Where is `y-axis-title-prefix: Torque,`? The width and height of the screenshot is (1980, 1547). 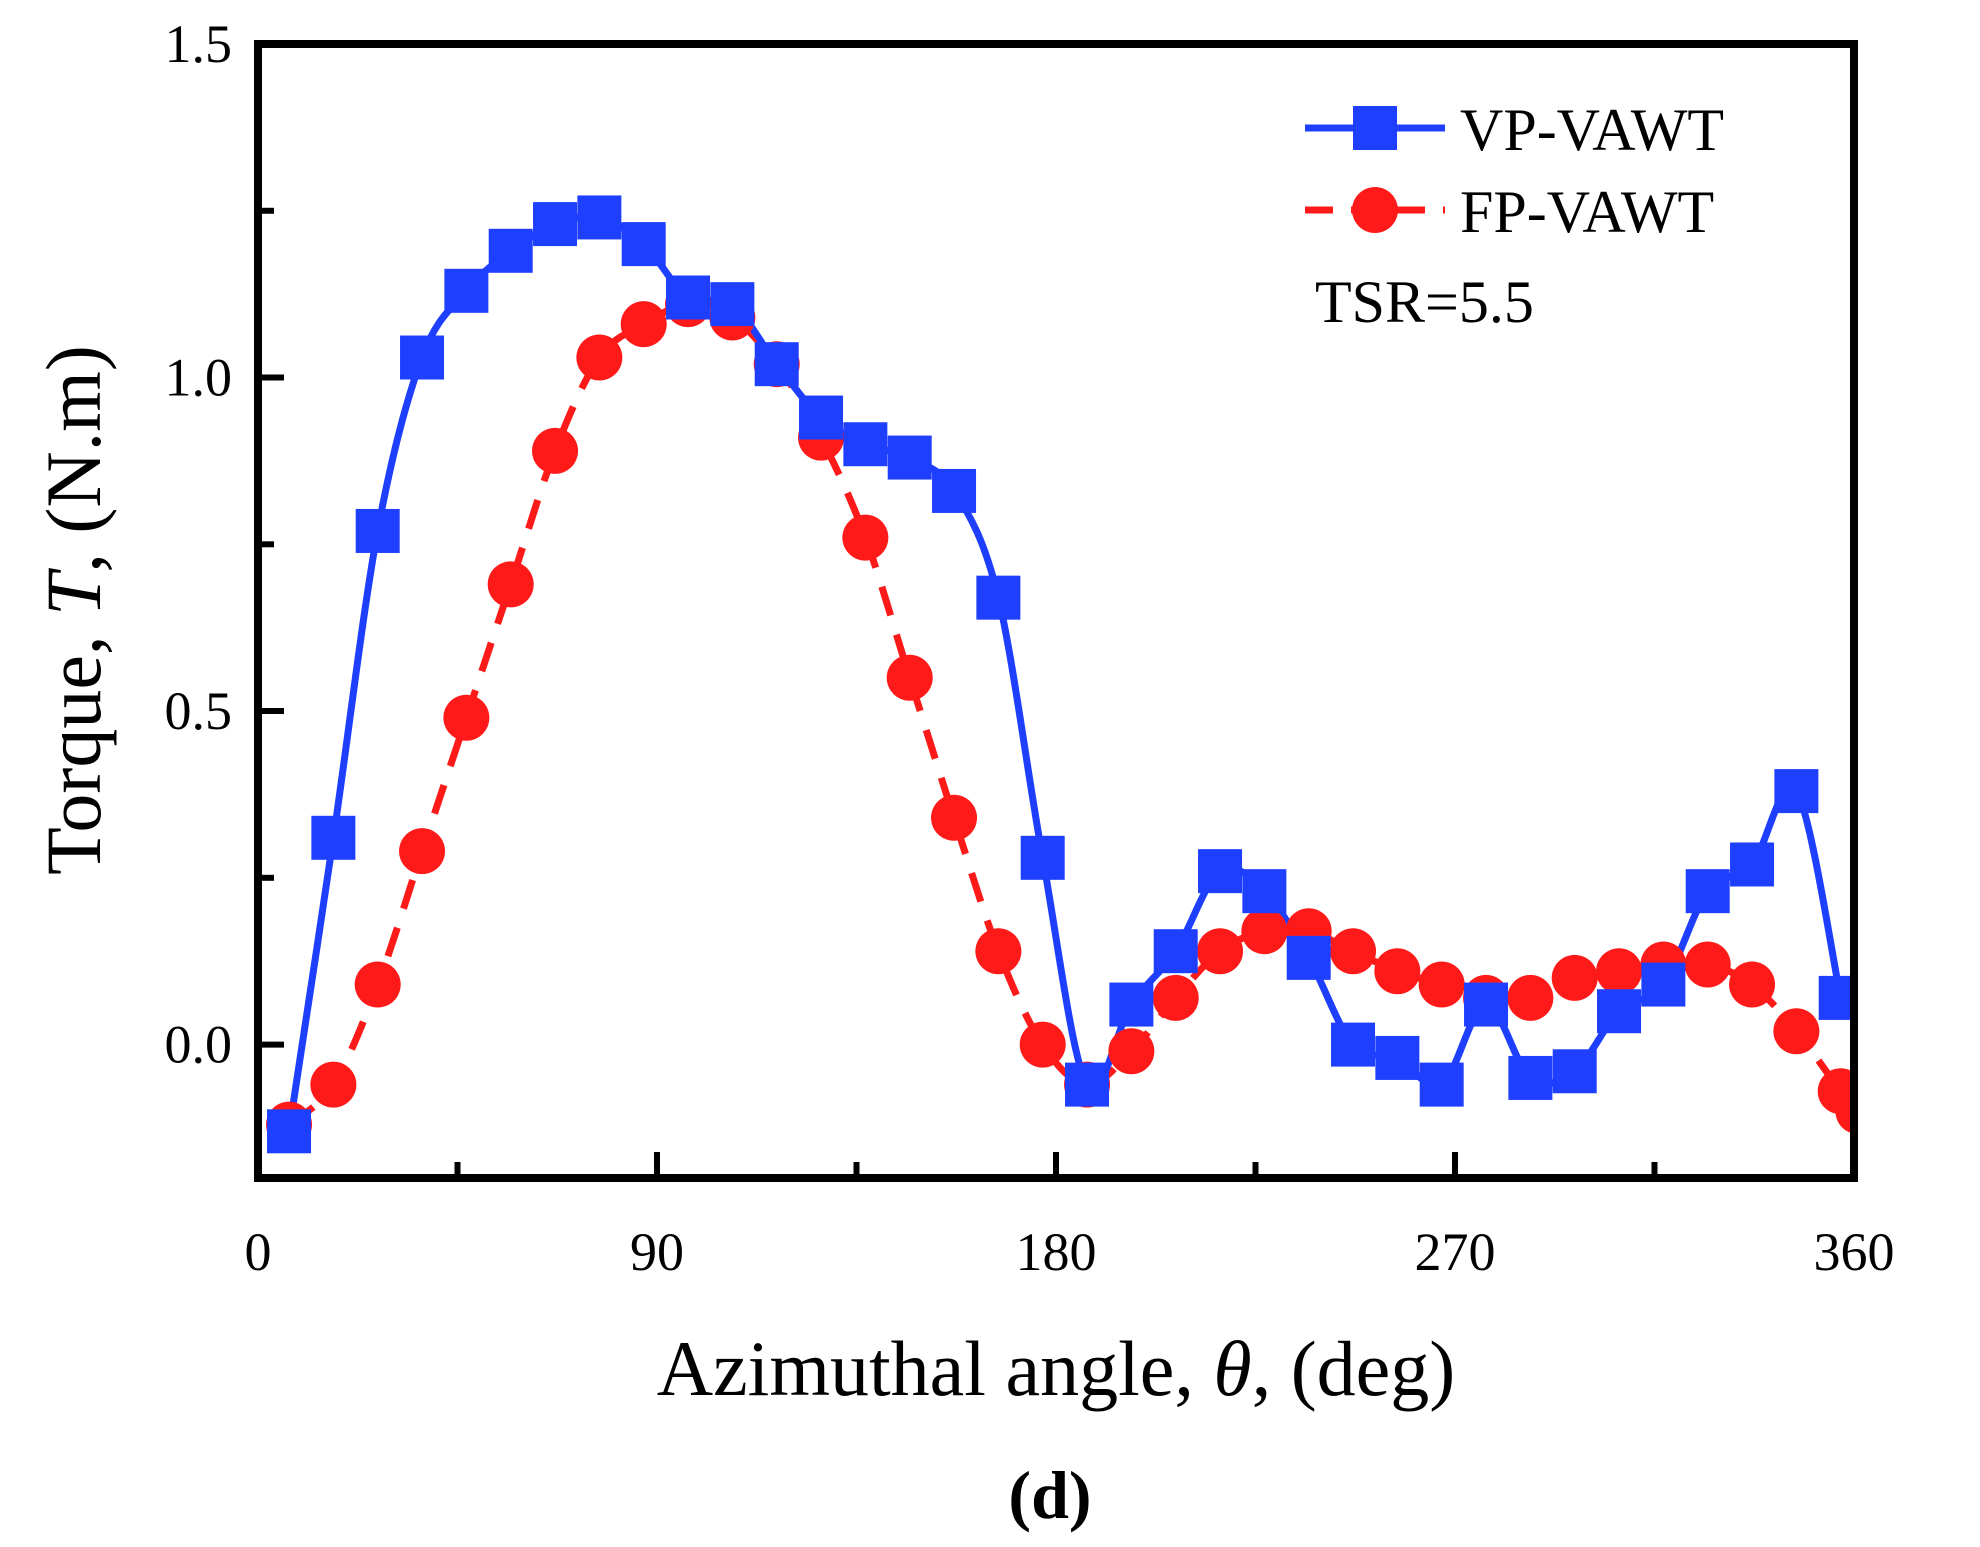 y-axis-title-prefix: Torque, is located at coordinates (73, 745).